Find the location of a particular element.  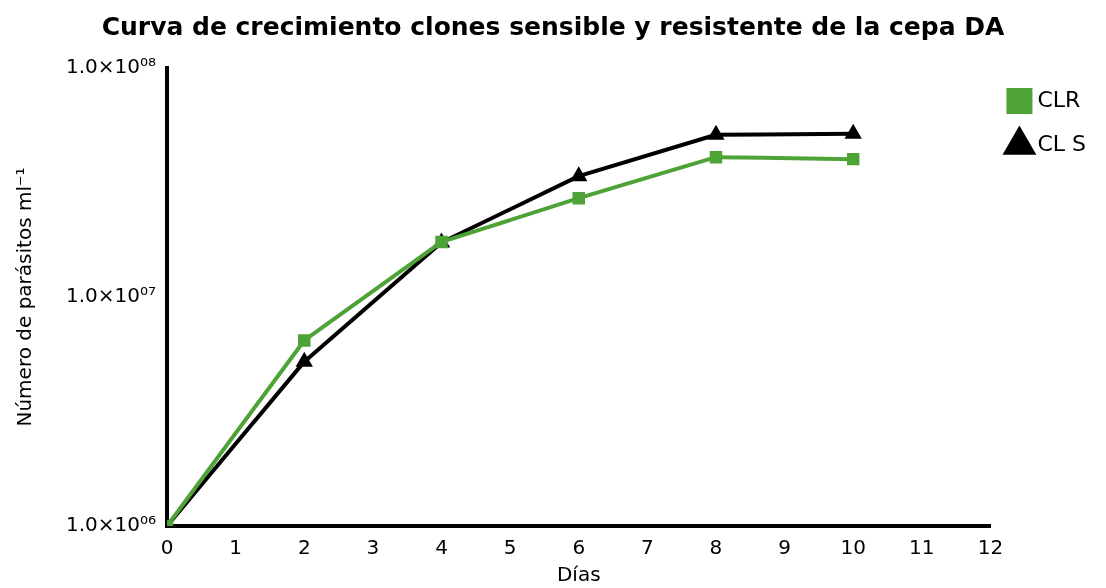

y-axis-title: Número de parásitos ml⁻¹ is located at coordinates (24, 297).